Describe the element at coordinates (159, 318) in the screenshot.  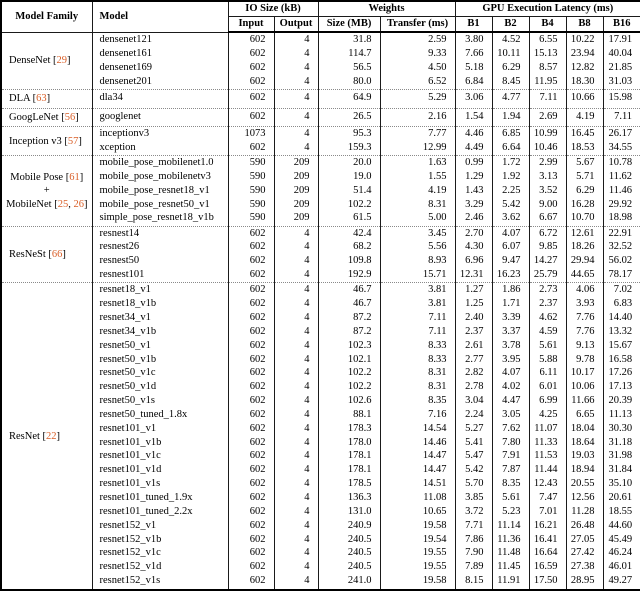
I see `model-name-cell: resnet34_v1` at that location.